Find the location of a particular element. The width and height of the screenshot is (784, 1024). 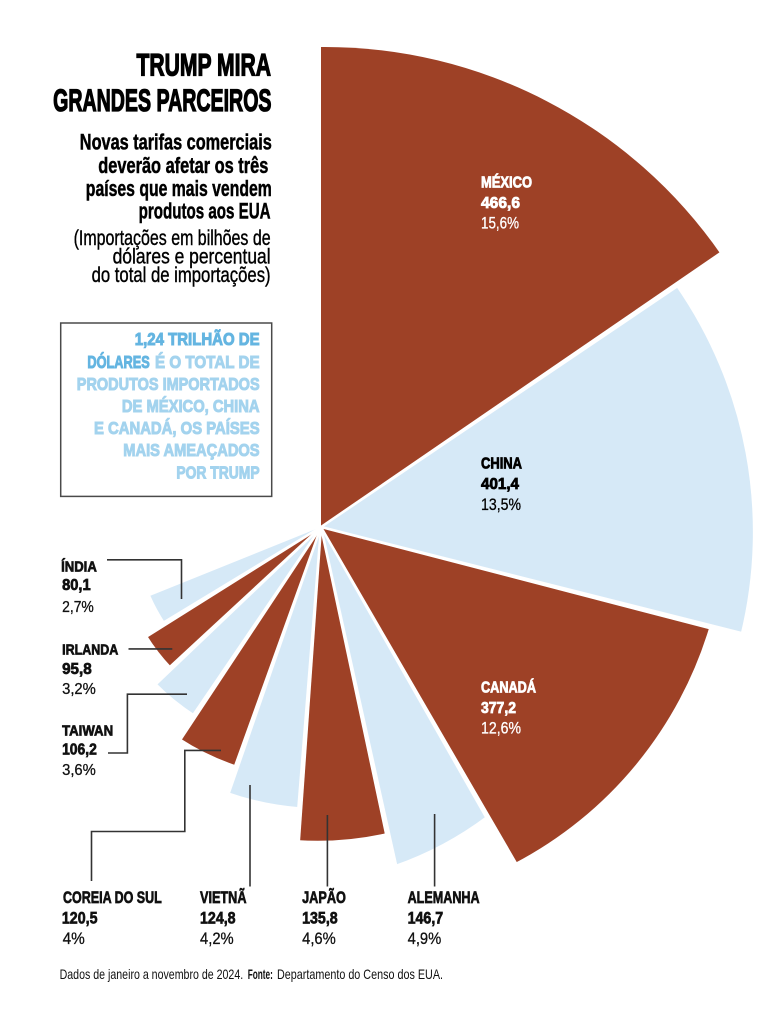

svg-text: 12,6% is located at coordinates (501, 728).